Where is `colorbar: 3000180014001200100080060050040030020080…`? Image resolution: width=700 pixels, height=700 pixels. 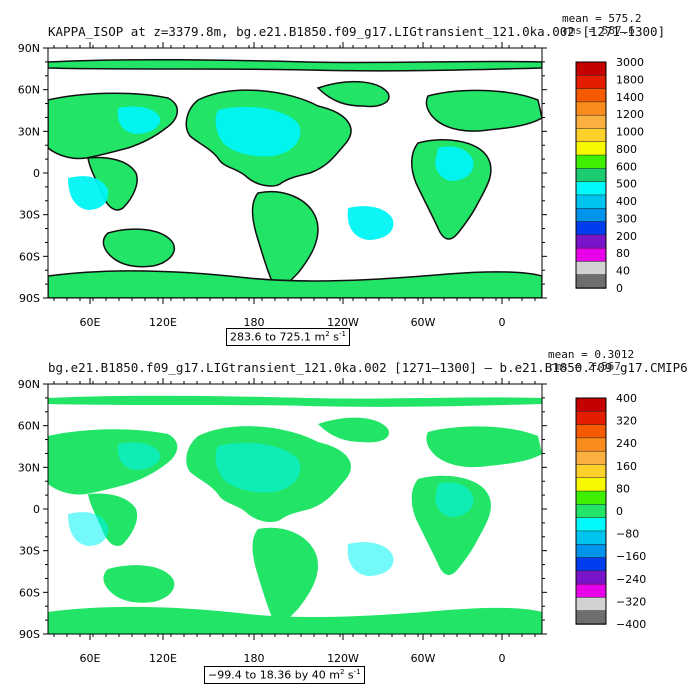
colorbar: 3000180014001200100080060050040030020080… is located at coordinates (609, 175).